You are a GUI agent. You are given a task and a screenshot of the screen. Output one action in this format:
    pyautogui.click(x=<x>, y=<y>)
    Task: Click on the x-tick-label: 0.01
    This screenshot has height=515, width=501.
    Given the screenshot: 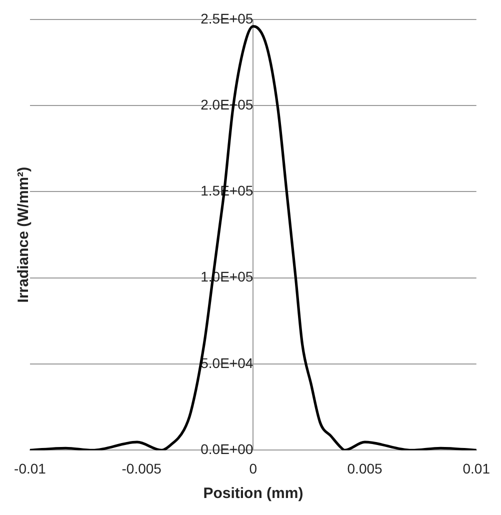 What is the action you would take?
    pyautogui.click(x=476, y=468)
    